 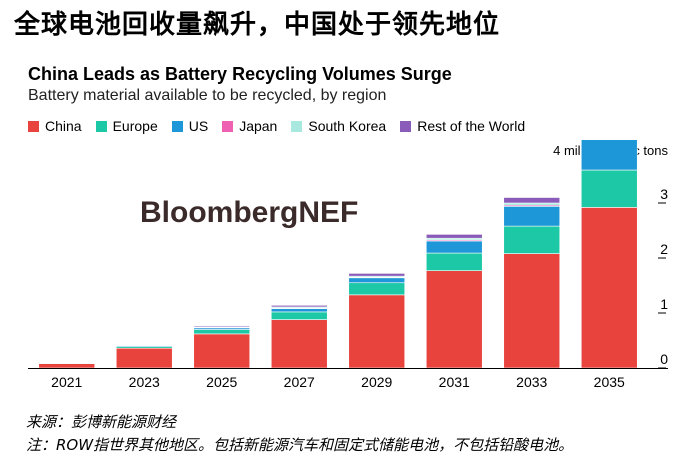 I want to click on legend-item: US, so click(x=190, y=126).